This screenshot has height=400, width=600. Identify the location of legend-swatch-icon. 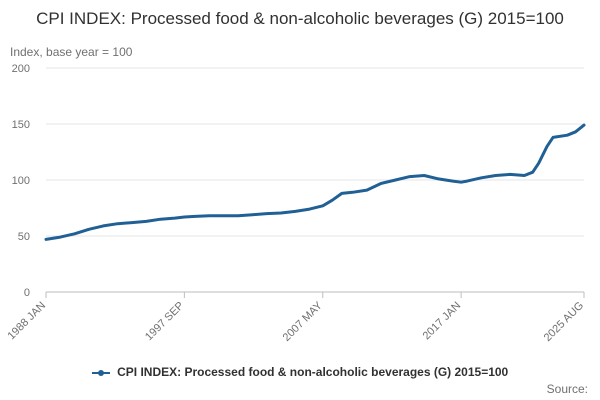
(100, 372).